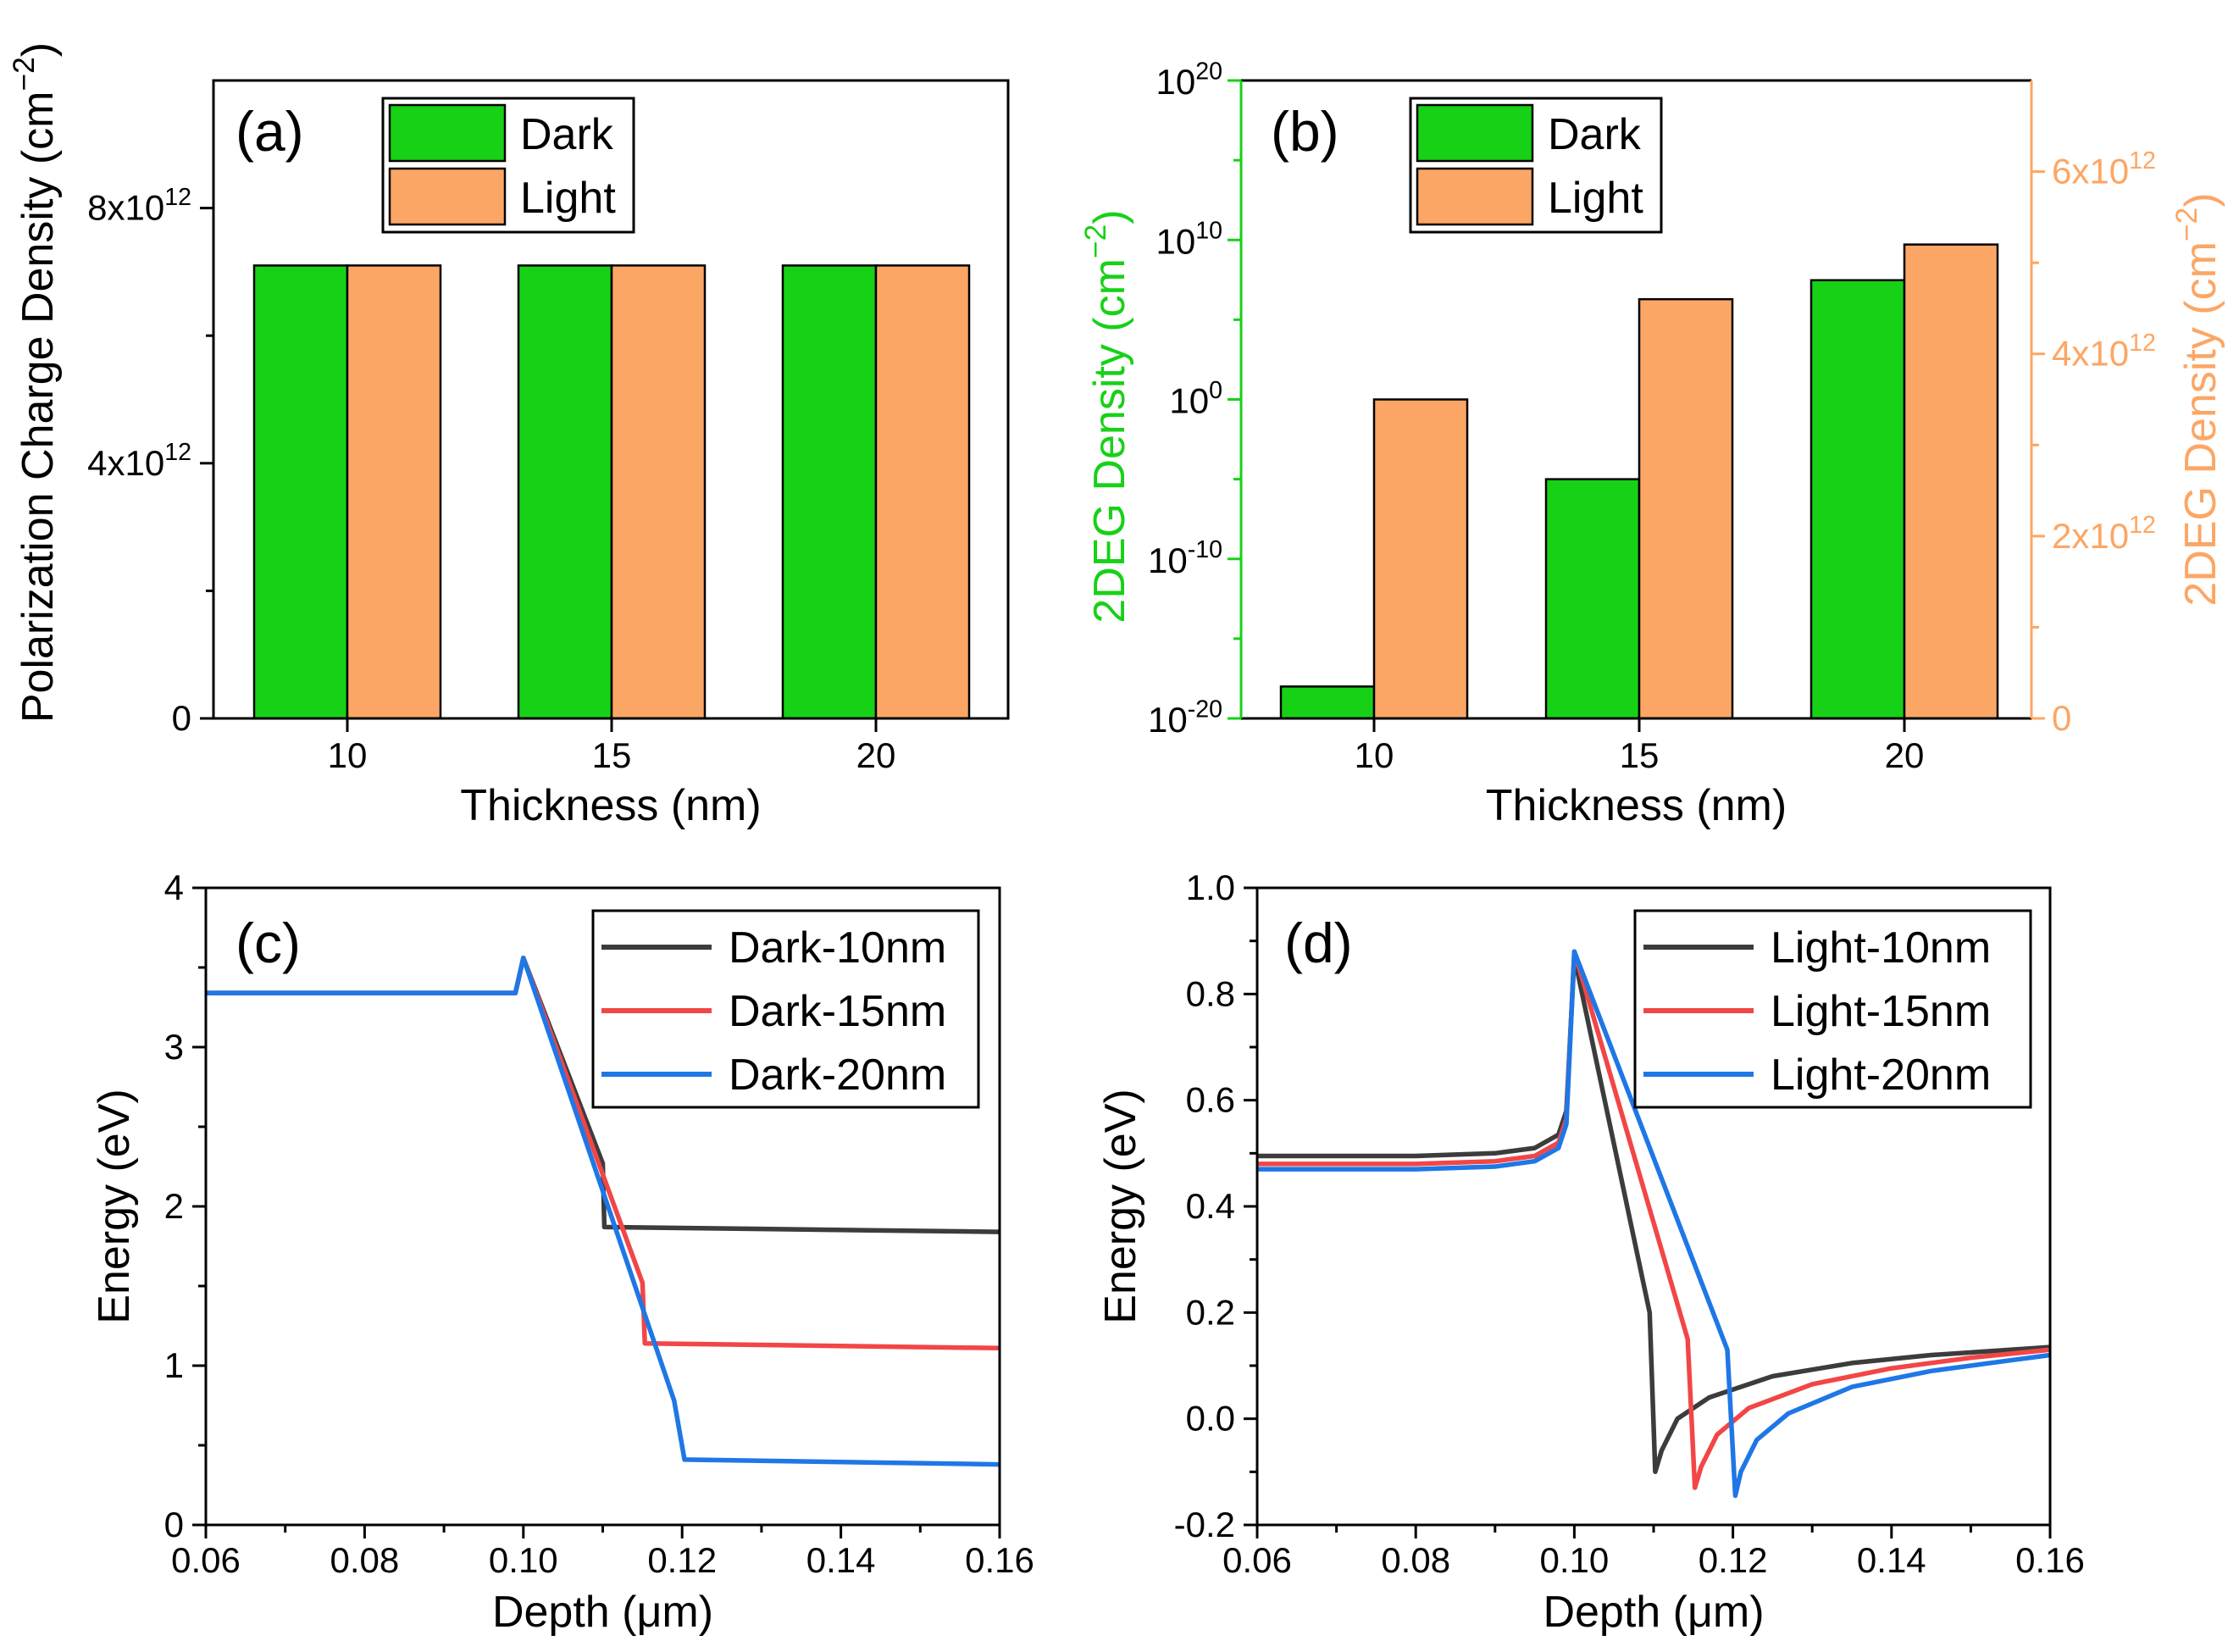 The image size is (2239, 1652). I want to click on legend-label: Light-10nm, so click(1881, 948).